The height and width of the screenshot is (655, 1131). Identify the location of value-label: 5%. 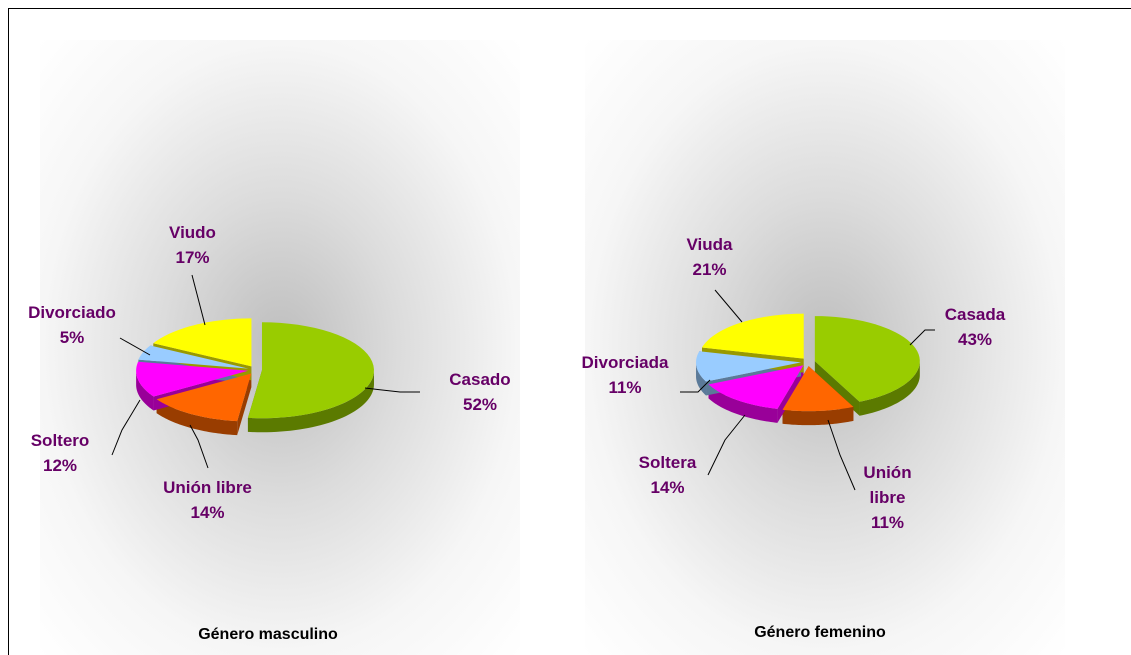
(72, 337).